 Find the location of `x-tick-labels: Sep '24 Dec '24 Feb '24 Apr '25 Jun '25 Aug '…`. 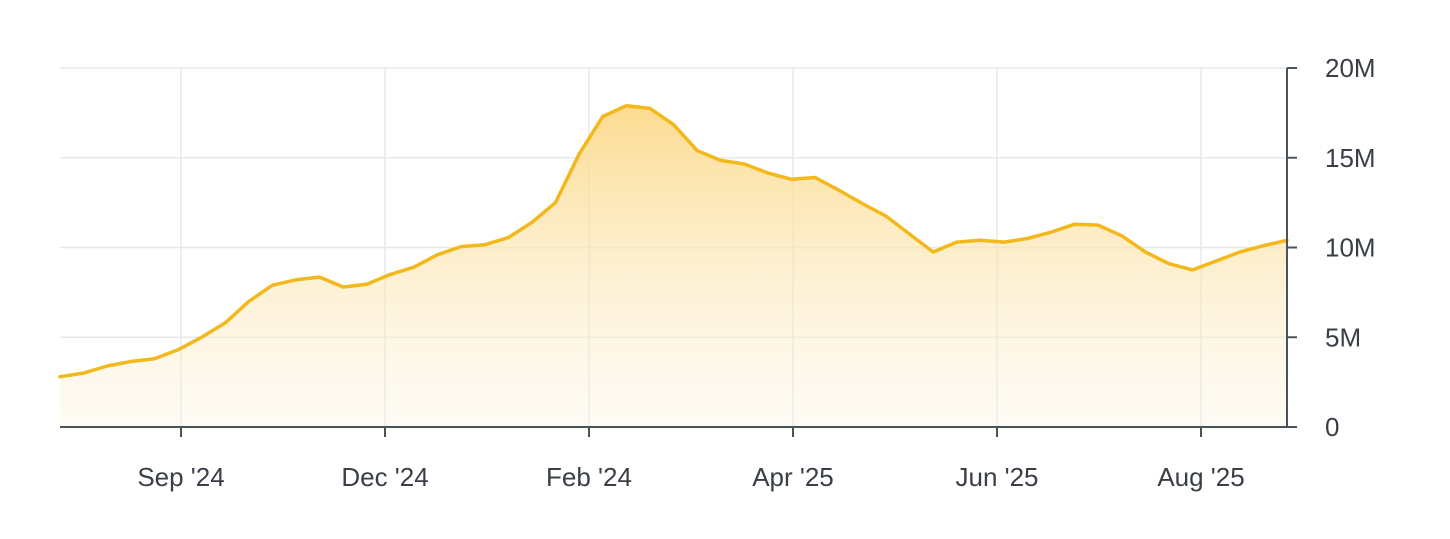

x-tick-labels: Sep '24 Dec '24 Feb '24 Apr '25 Jun '25 Aug '… is located at coordinates (690, 477).